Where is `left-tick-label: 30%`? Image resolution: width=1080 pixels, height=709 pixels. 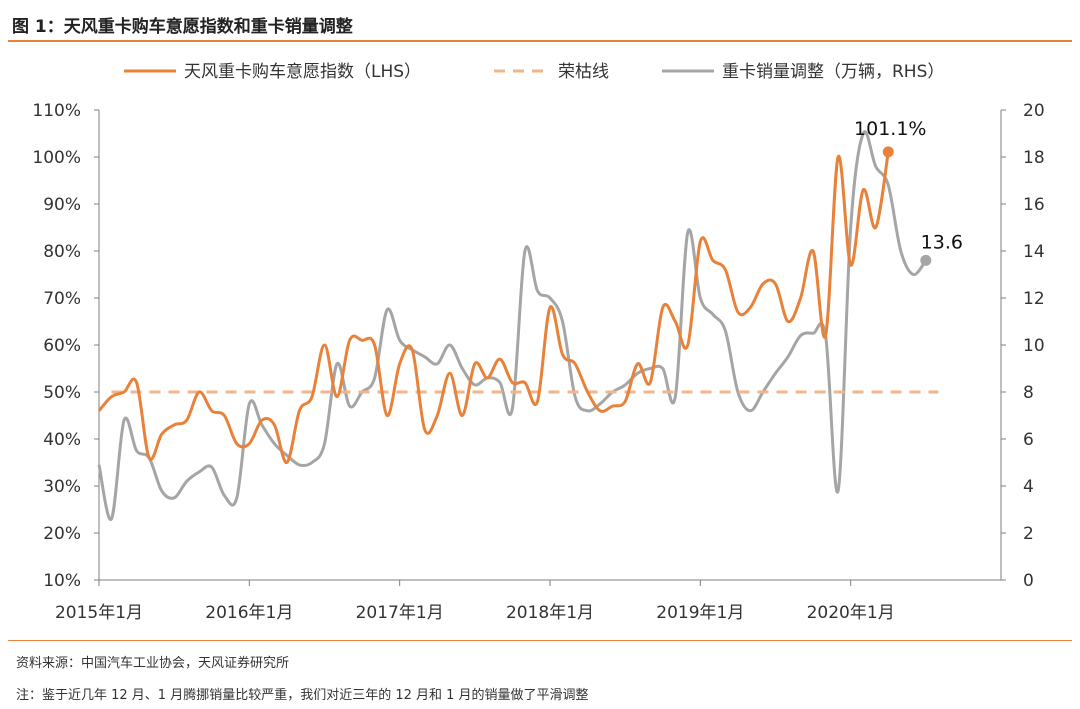
left-tick-label: 30% is located at coordinates (62, 487).